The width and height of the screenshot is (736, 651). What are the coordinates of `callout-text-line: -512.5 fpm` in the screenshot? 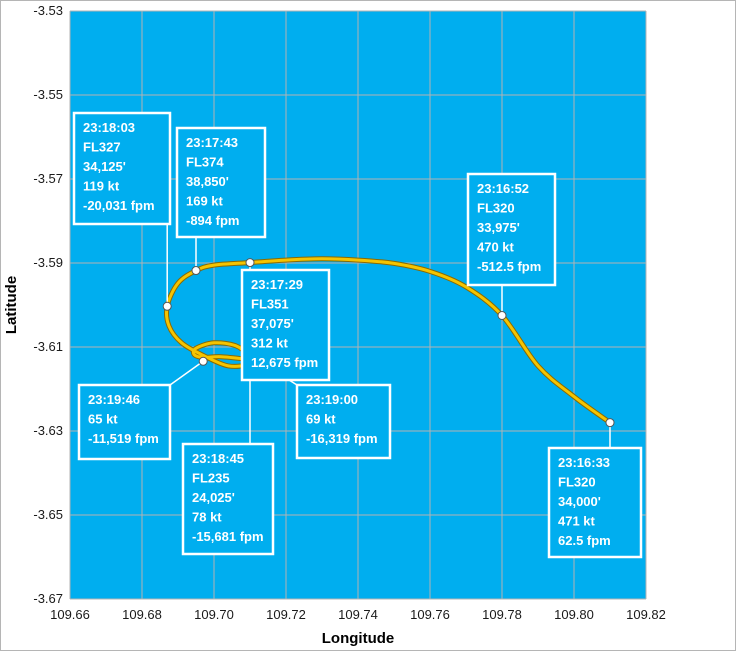 It's located at (509, 266).